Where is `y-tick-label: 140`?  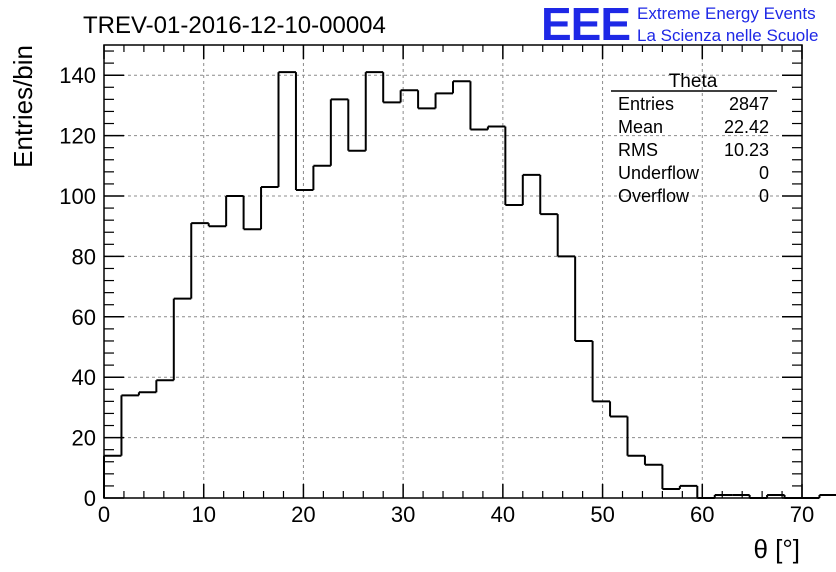
y-tick-label: 140 is located at coordinates (77, 75).